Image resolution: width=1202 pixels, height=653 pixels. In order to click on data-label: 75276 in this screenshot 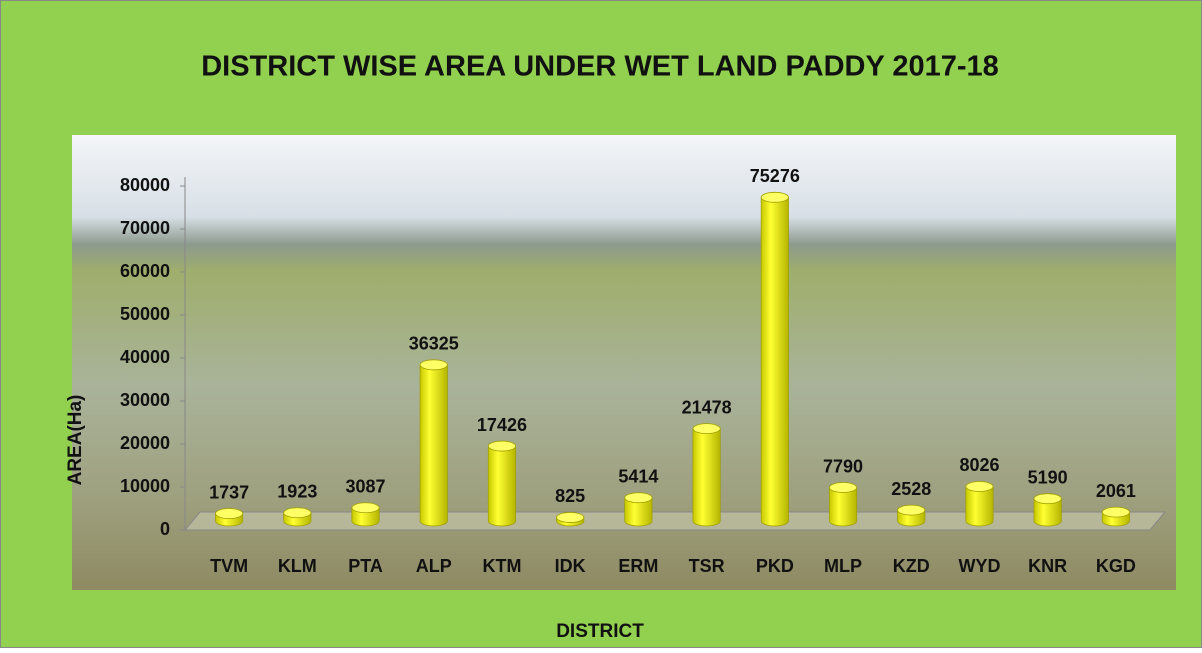, I will do `click(775, 176)`.